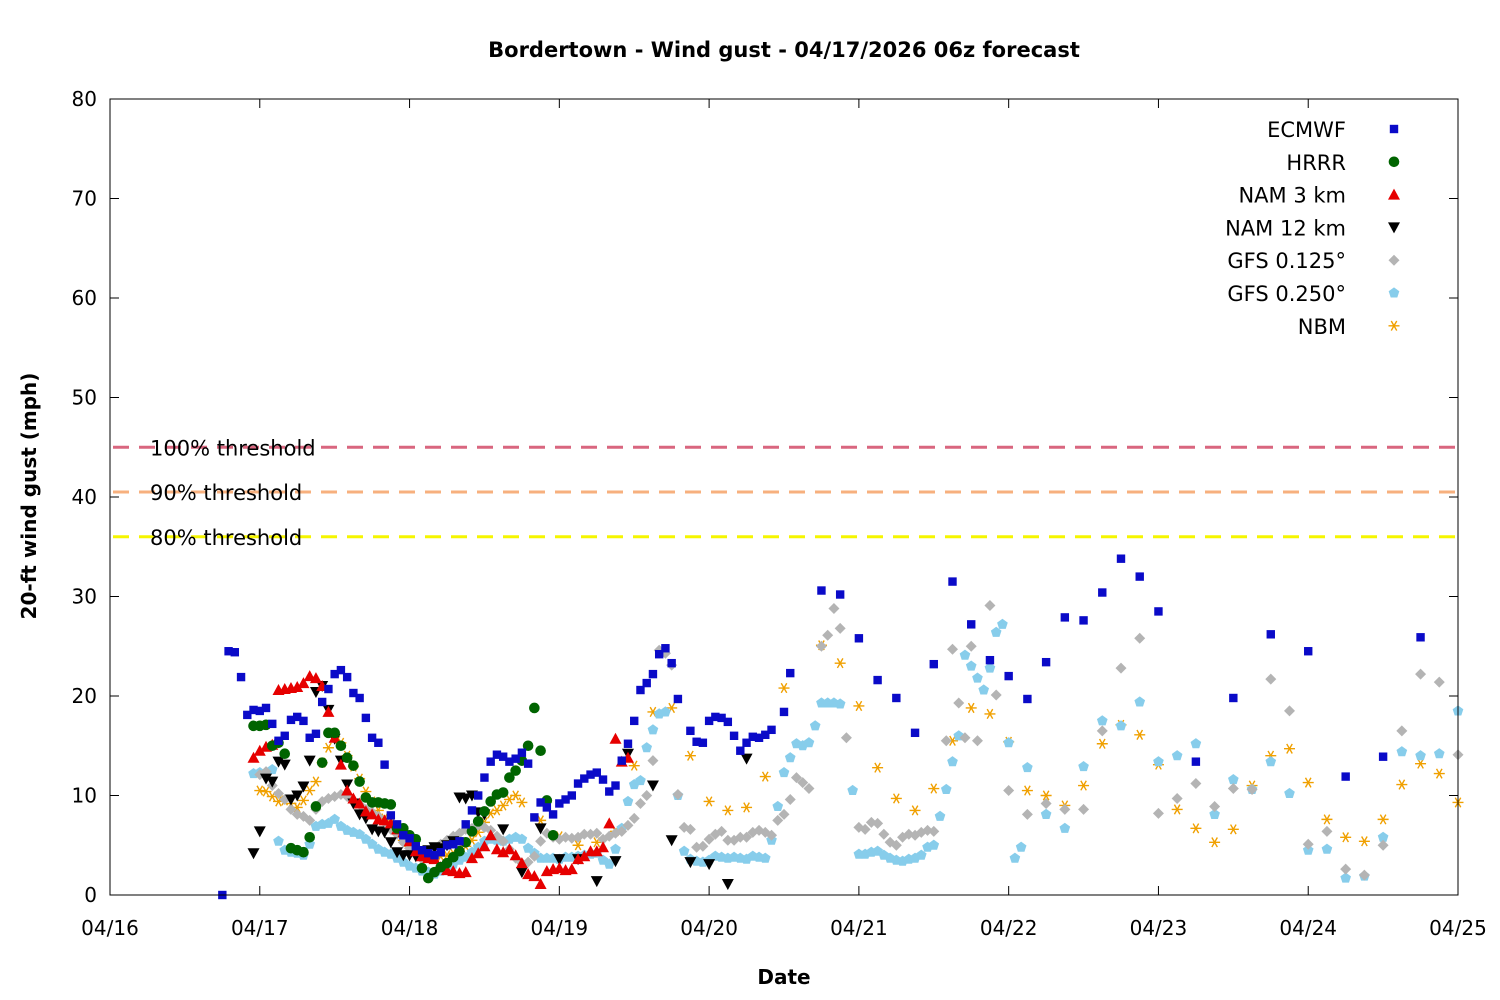 Image resolution: width=1500 pixels, height=1000 pixels. Describe the element at coordinates (1322, 327) in the screenshot. I see `legend-label: NBM` at that location.